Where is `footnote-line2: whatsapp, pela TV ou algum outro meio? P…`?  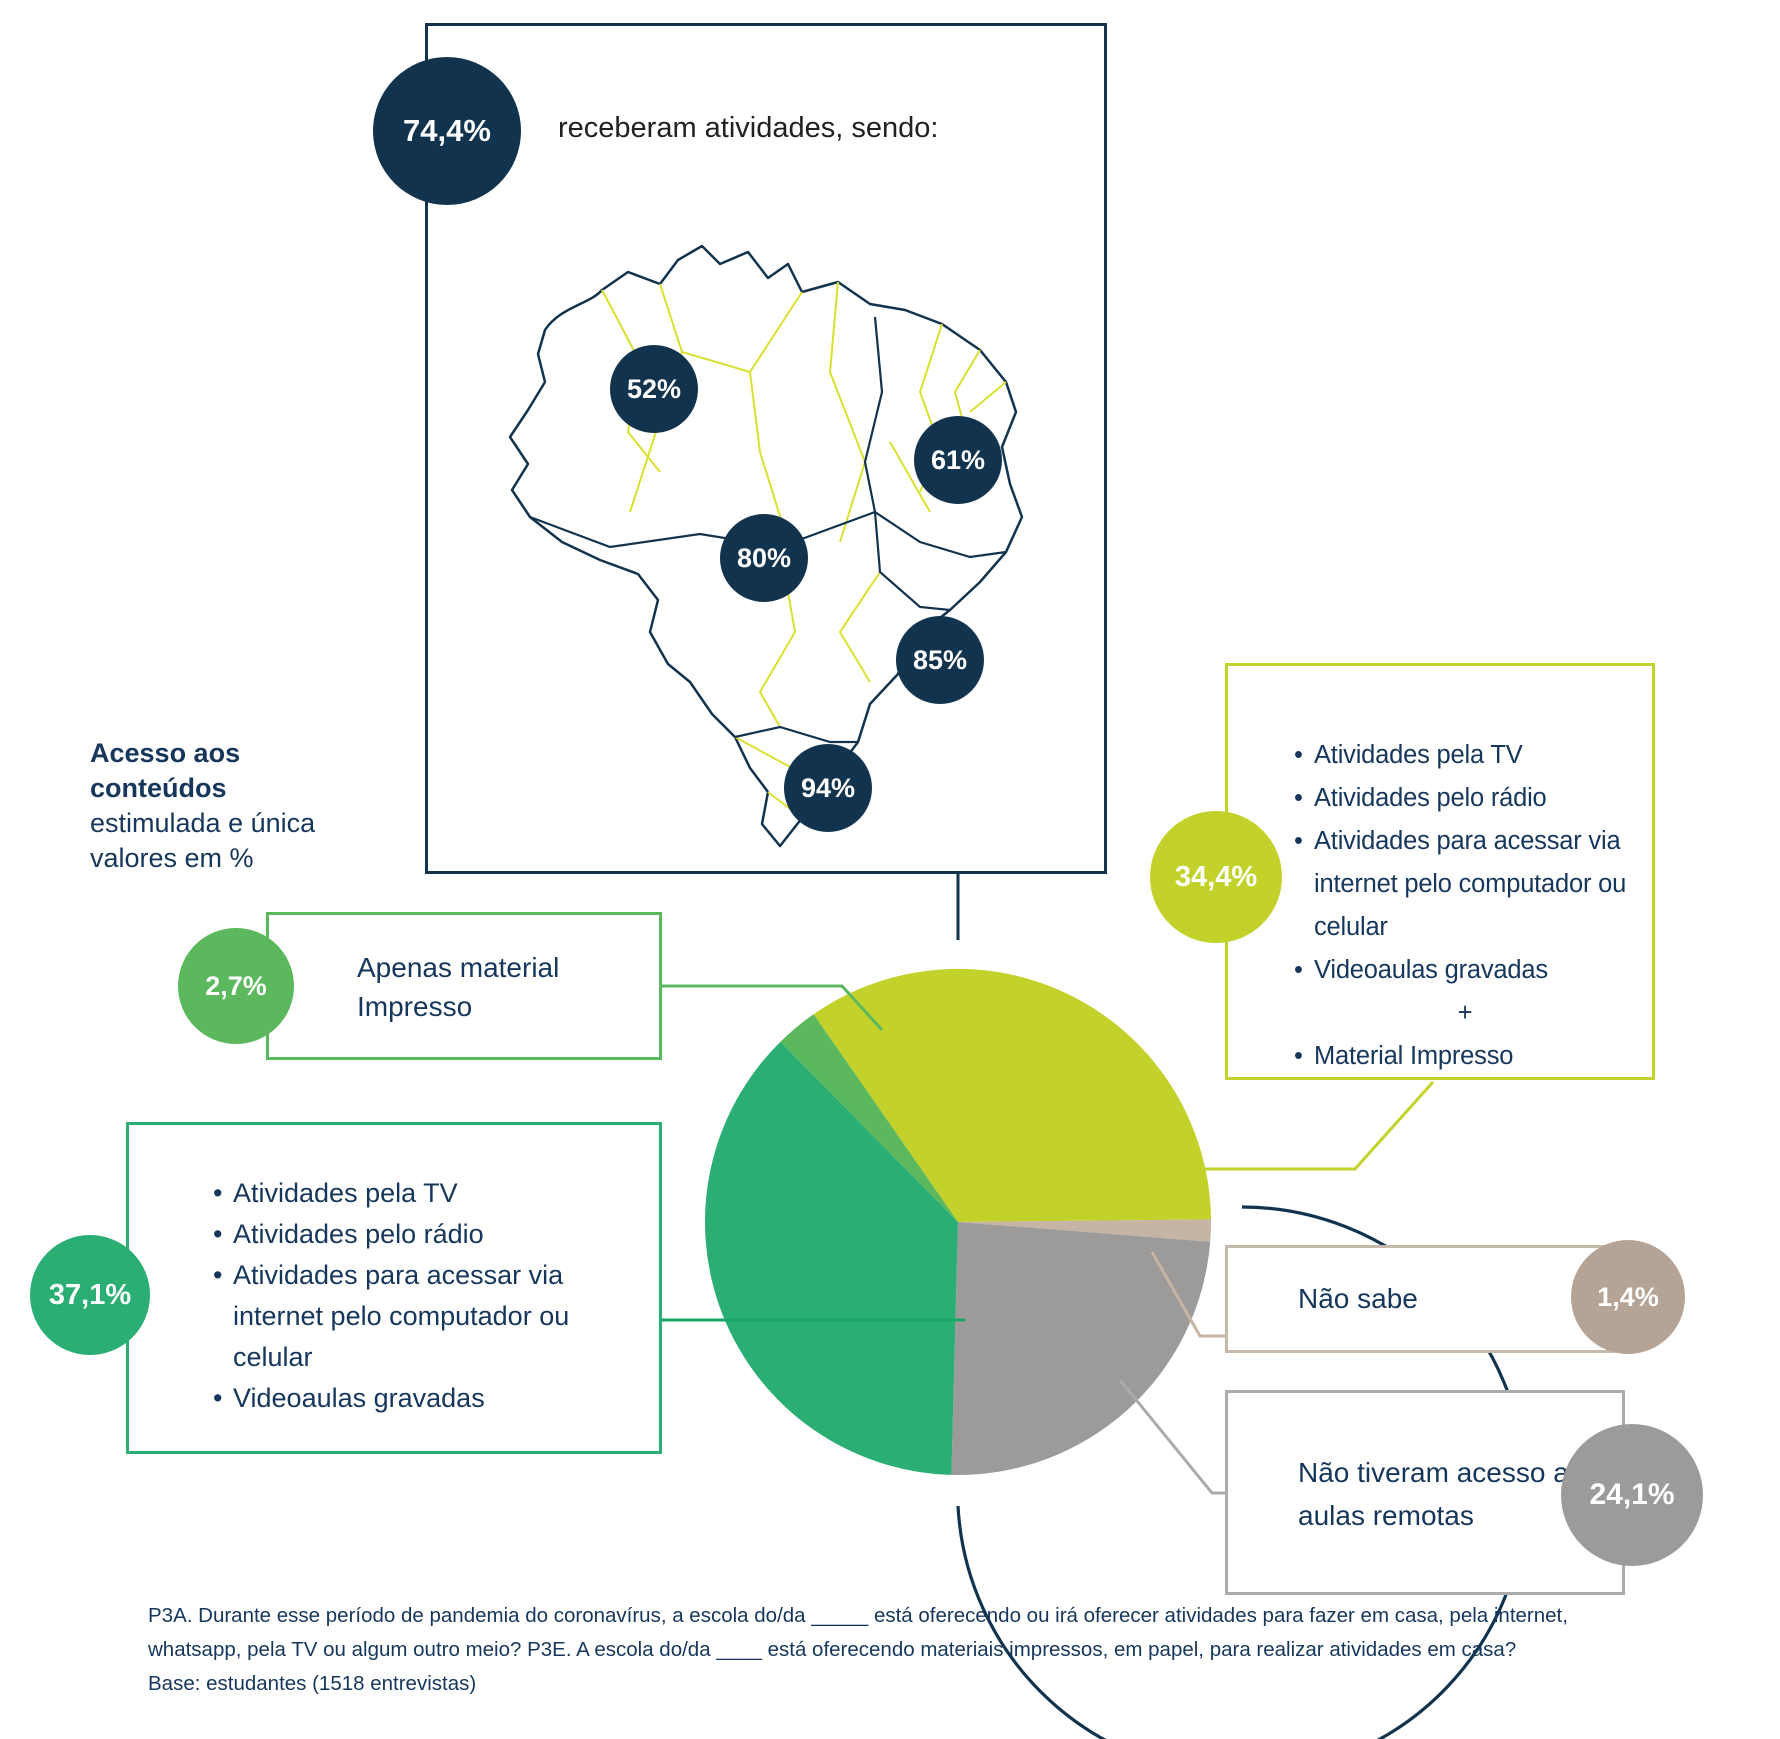 footnote-line2: whatsapp, pela TV ou algum outro meio? P… is located at coordinates (832, 1649).